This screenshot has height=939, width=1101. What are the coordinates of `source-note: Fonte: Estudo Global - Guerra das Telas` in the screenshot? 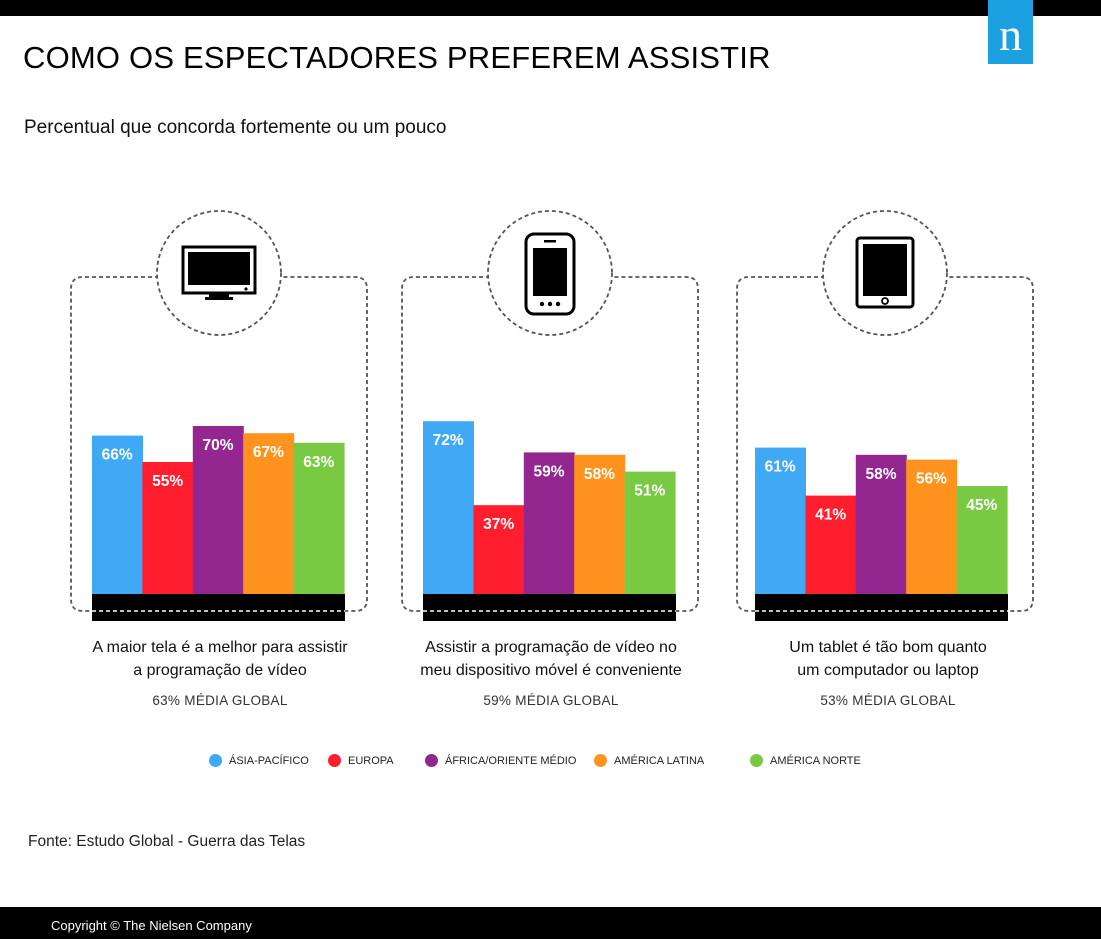 It's located at (167, 841).